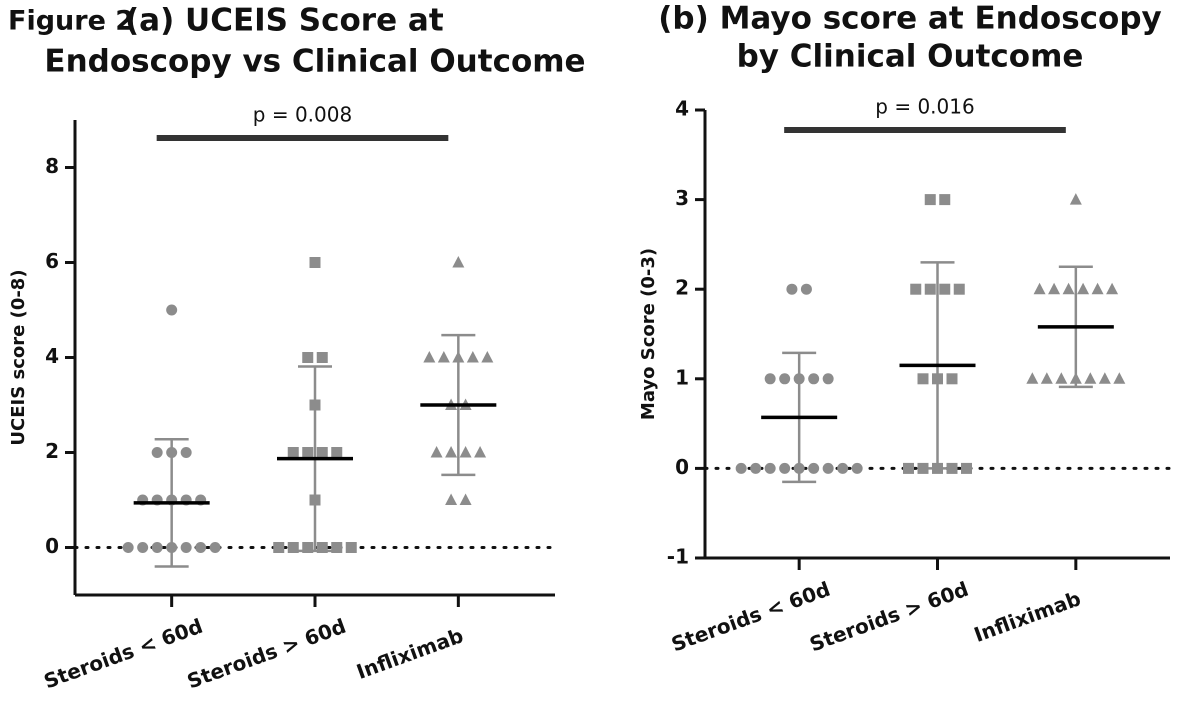 This screenshot has width=1200, height=703. What do you see at coordinates (52, 261) in the screenshot?
I see `y-tick-label: 6` at bounding box center [52, 261].